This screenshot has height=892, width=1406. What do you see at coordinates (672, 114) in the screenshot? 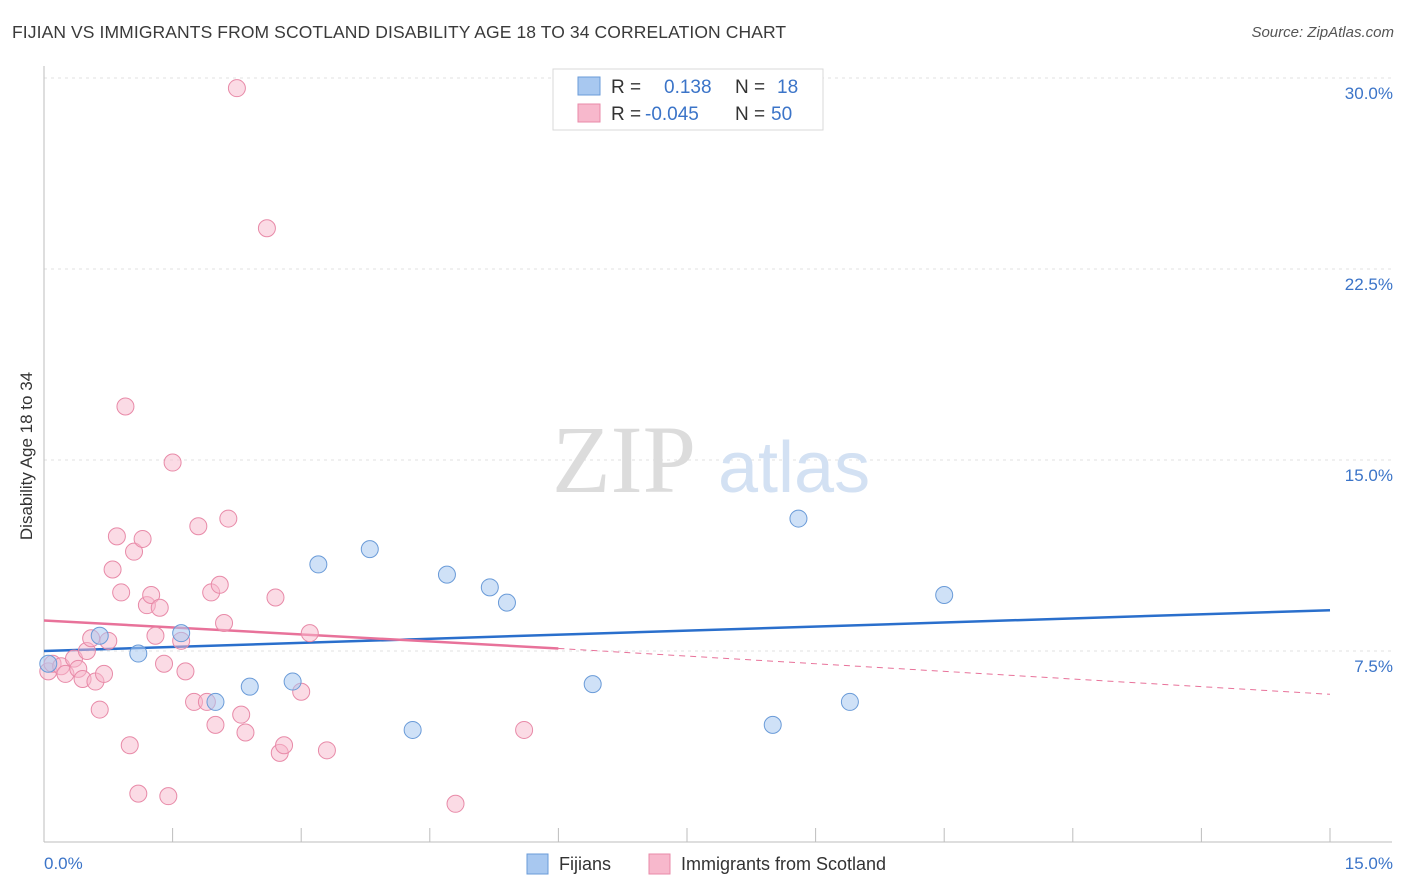
I see `legend-r-value: -0.045` at bounding box center [672, 114].